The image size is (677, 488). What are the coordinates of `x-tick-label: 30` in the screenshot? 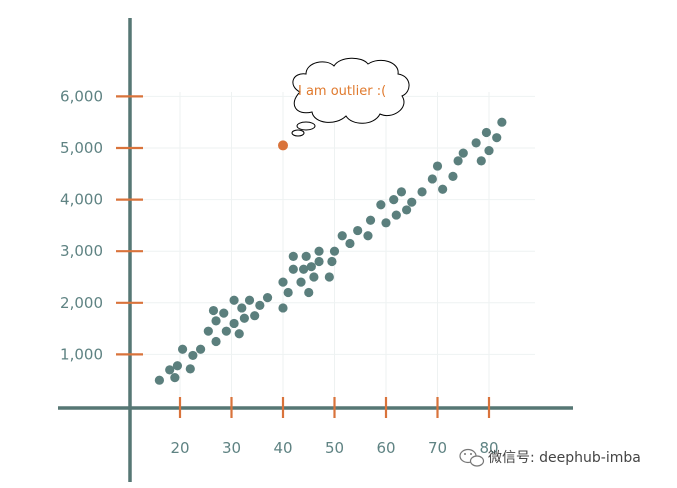 It's located at (231, 448).